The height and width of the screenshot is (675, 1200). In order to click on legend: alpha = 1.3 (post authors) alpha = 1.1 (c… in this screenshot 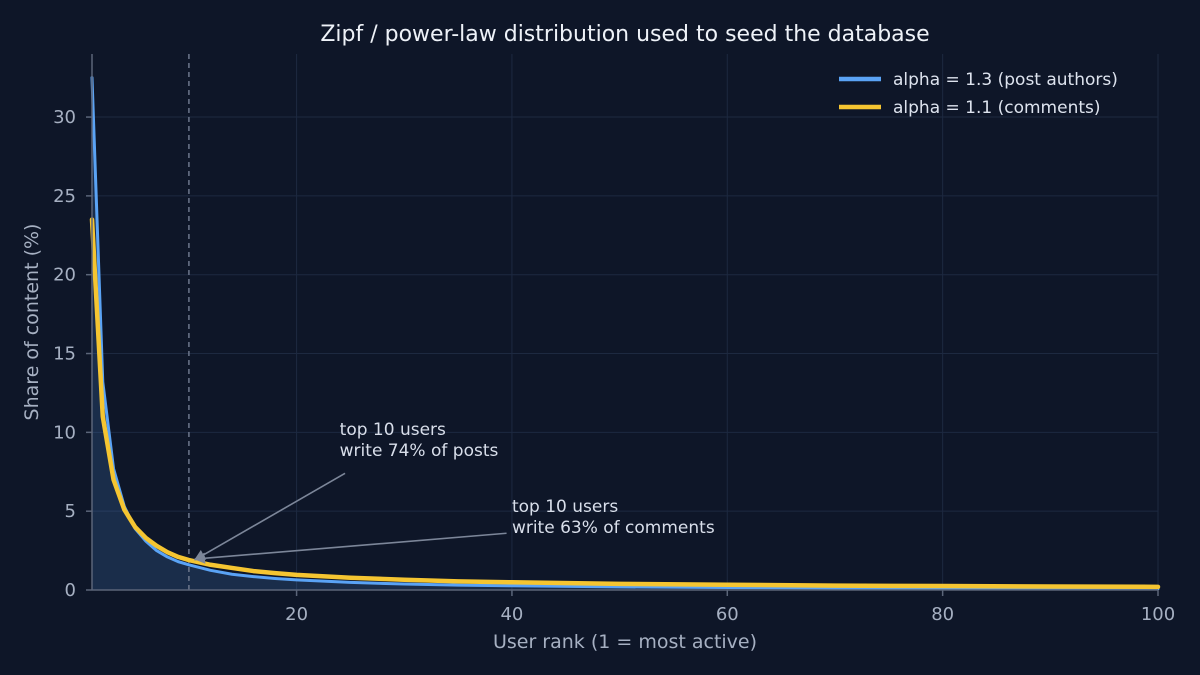, I will do `click(978, 94)`.